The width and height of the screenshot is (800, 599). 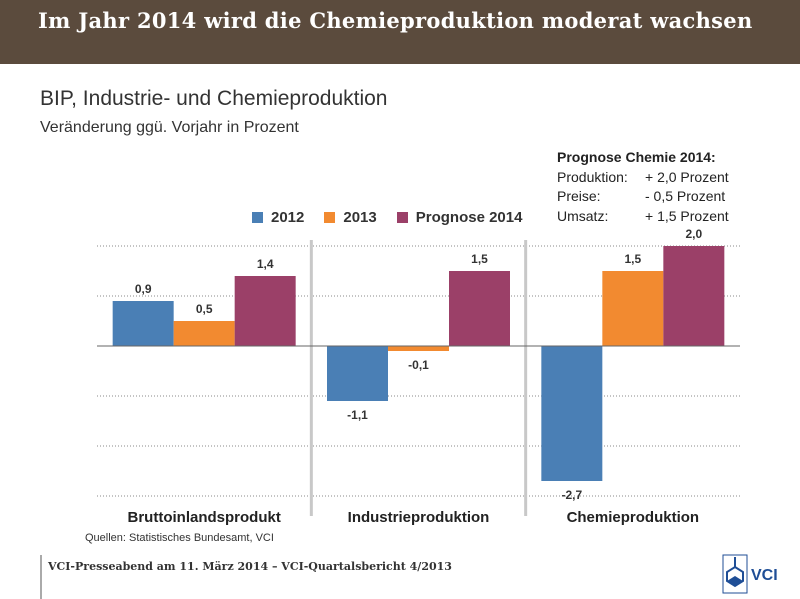 I want to click on data-label: -1,1, so click(x=357, y=415).